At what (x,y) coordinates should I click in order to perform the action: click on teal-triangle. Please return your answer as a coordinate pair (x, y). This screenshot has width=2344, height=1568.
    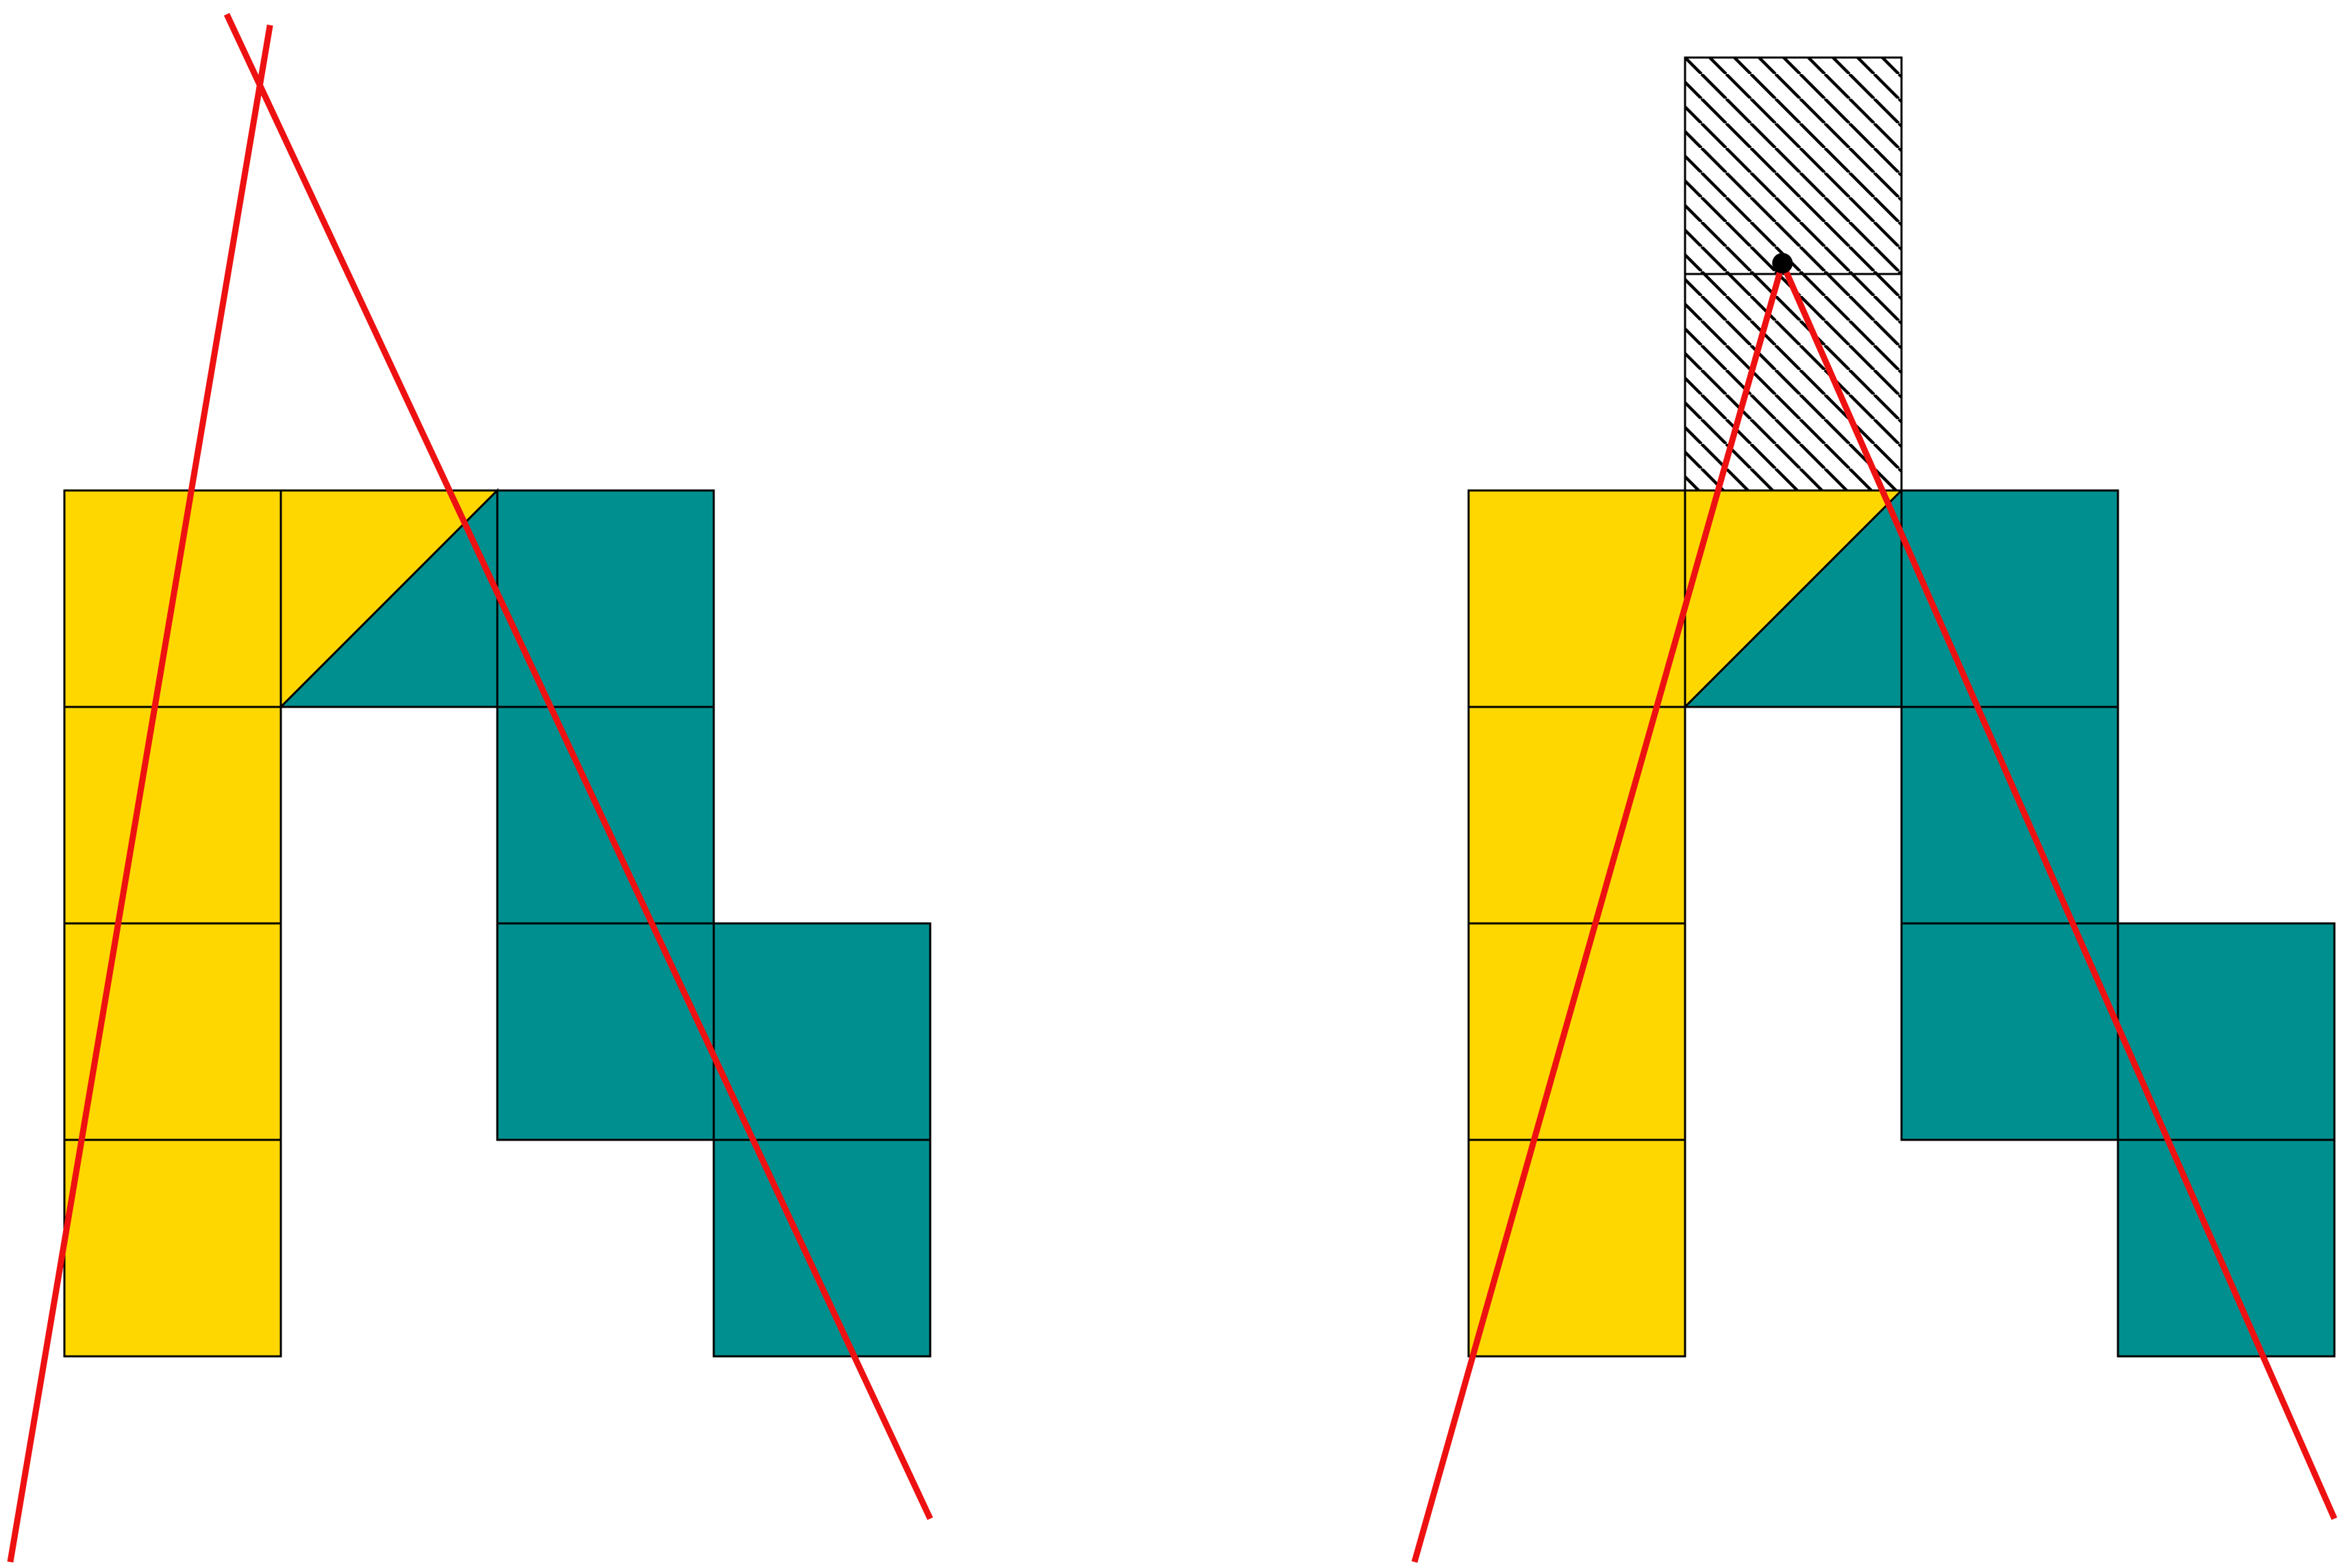
    Looking at the image, I should click on (1792, 598).